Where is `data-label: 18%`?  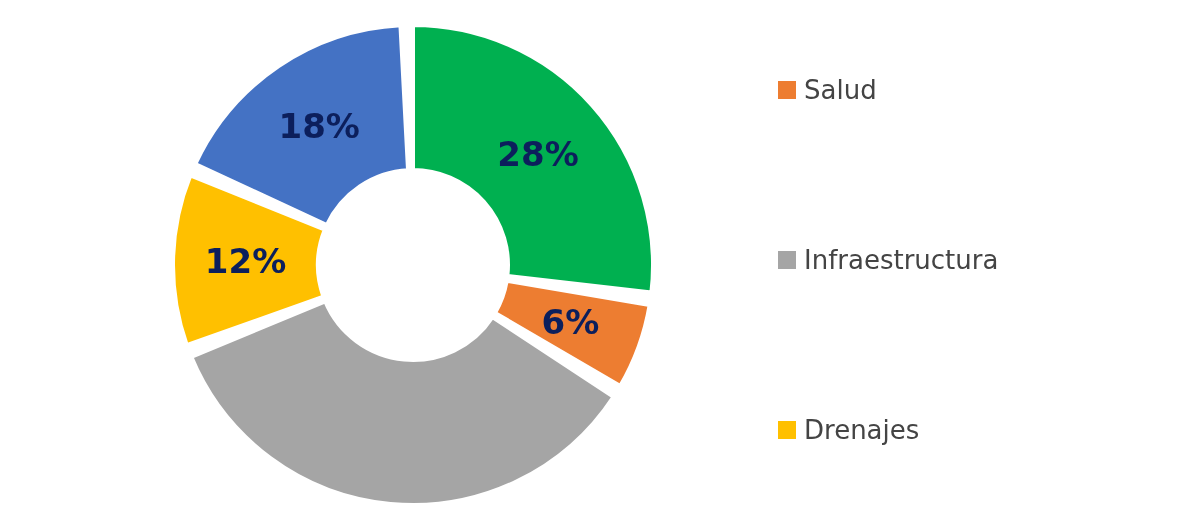 data-label: 18% is located at coordinates (319, 126).